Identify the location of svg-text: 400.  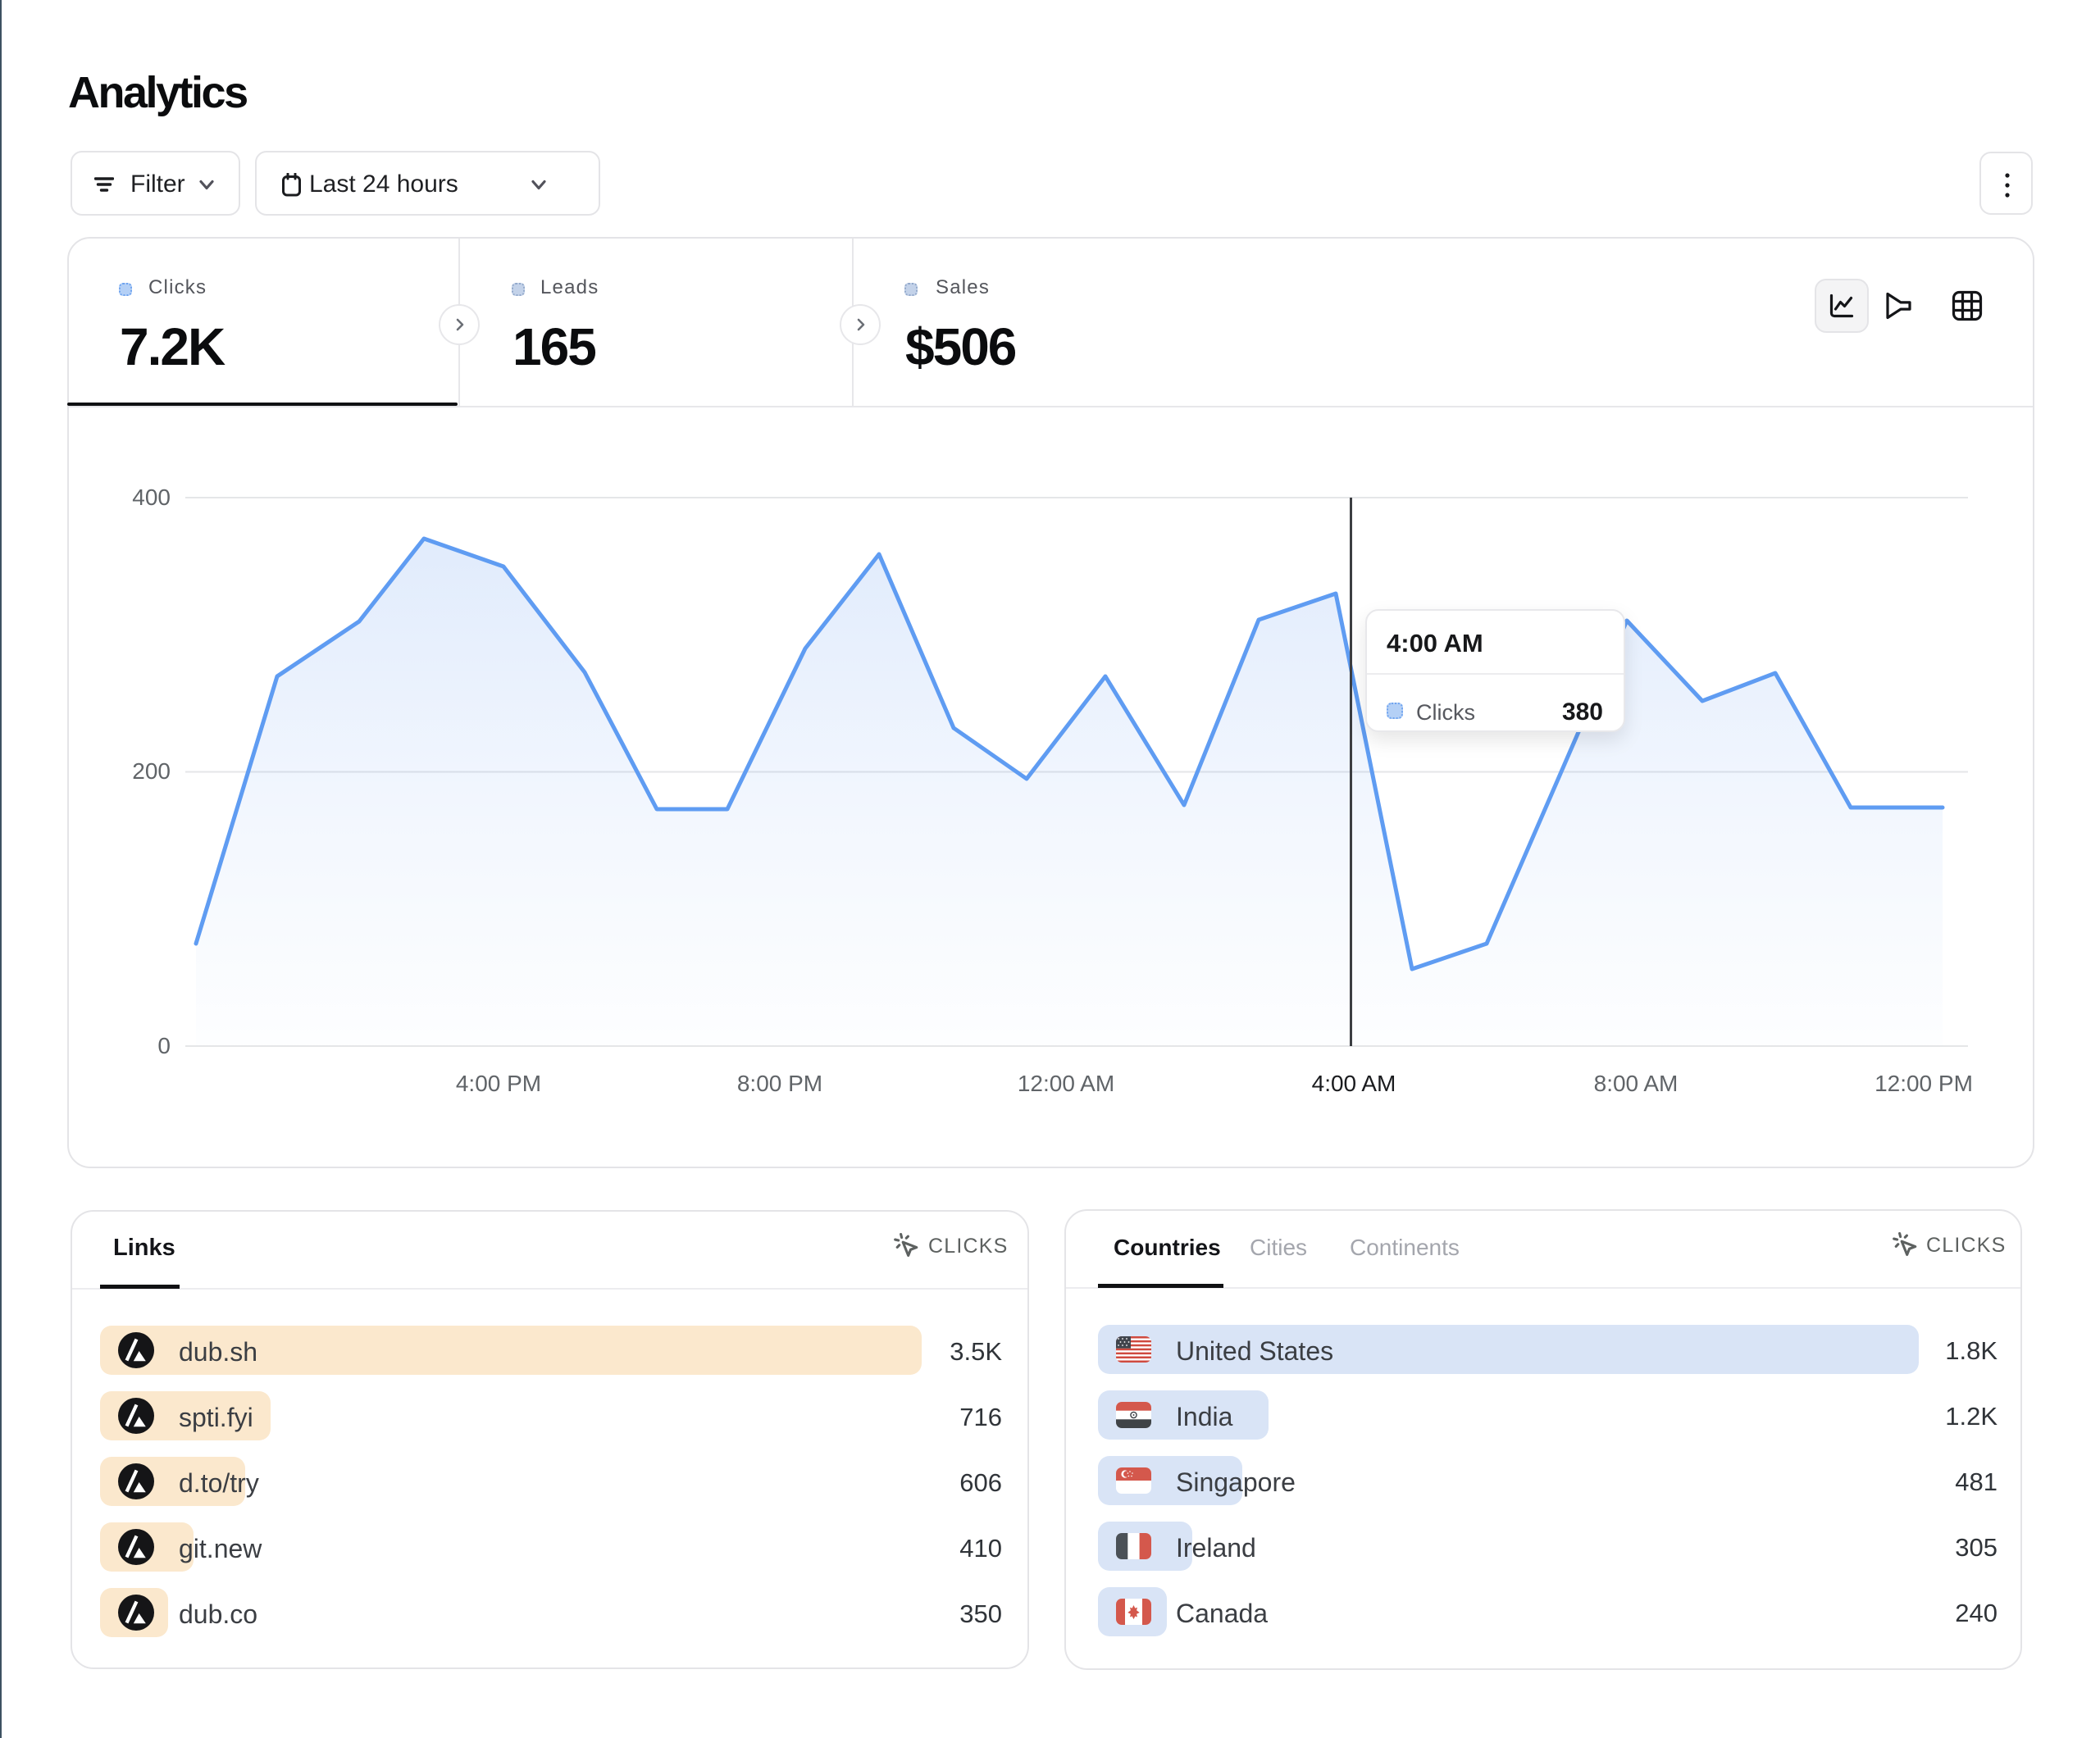
(151, 497).